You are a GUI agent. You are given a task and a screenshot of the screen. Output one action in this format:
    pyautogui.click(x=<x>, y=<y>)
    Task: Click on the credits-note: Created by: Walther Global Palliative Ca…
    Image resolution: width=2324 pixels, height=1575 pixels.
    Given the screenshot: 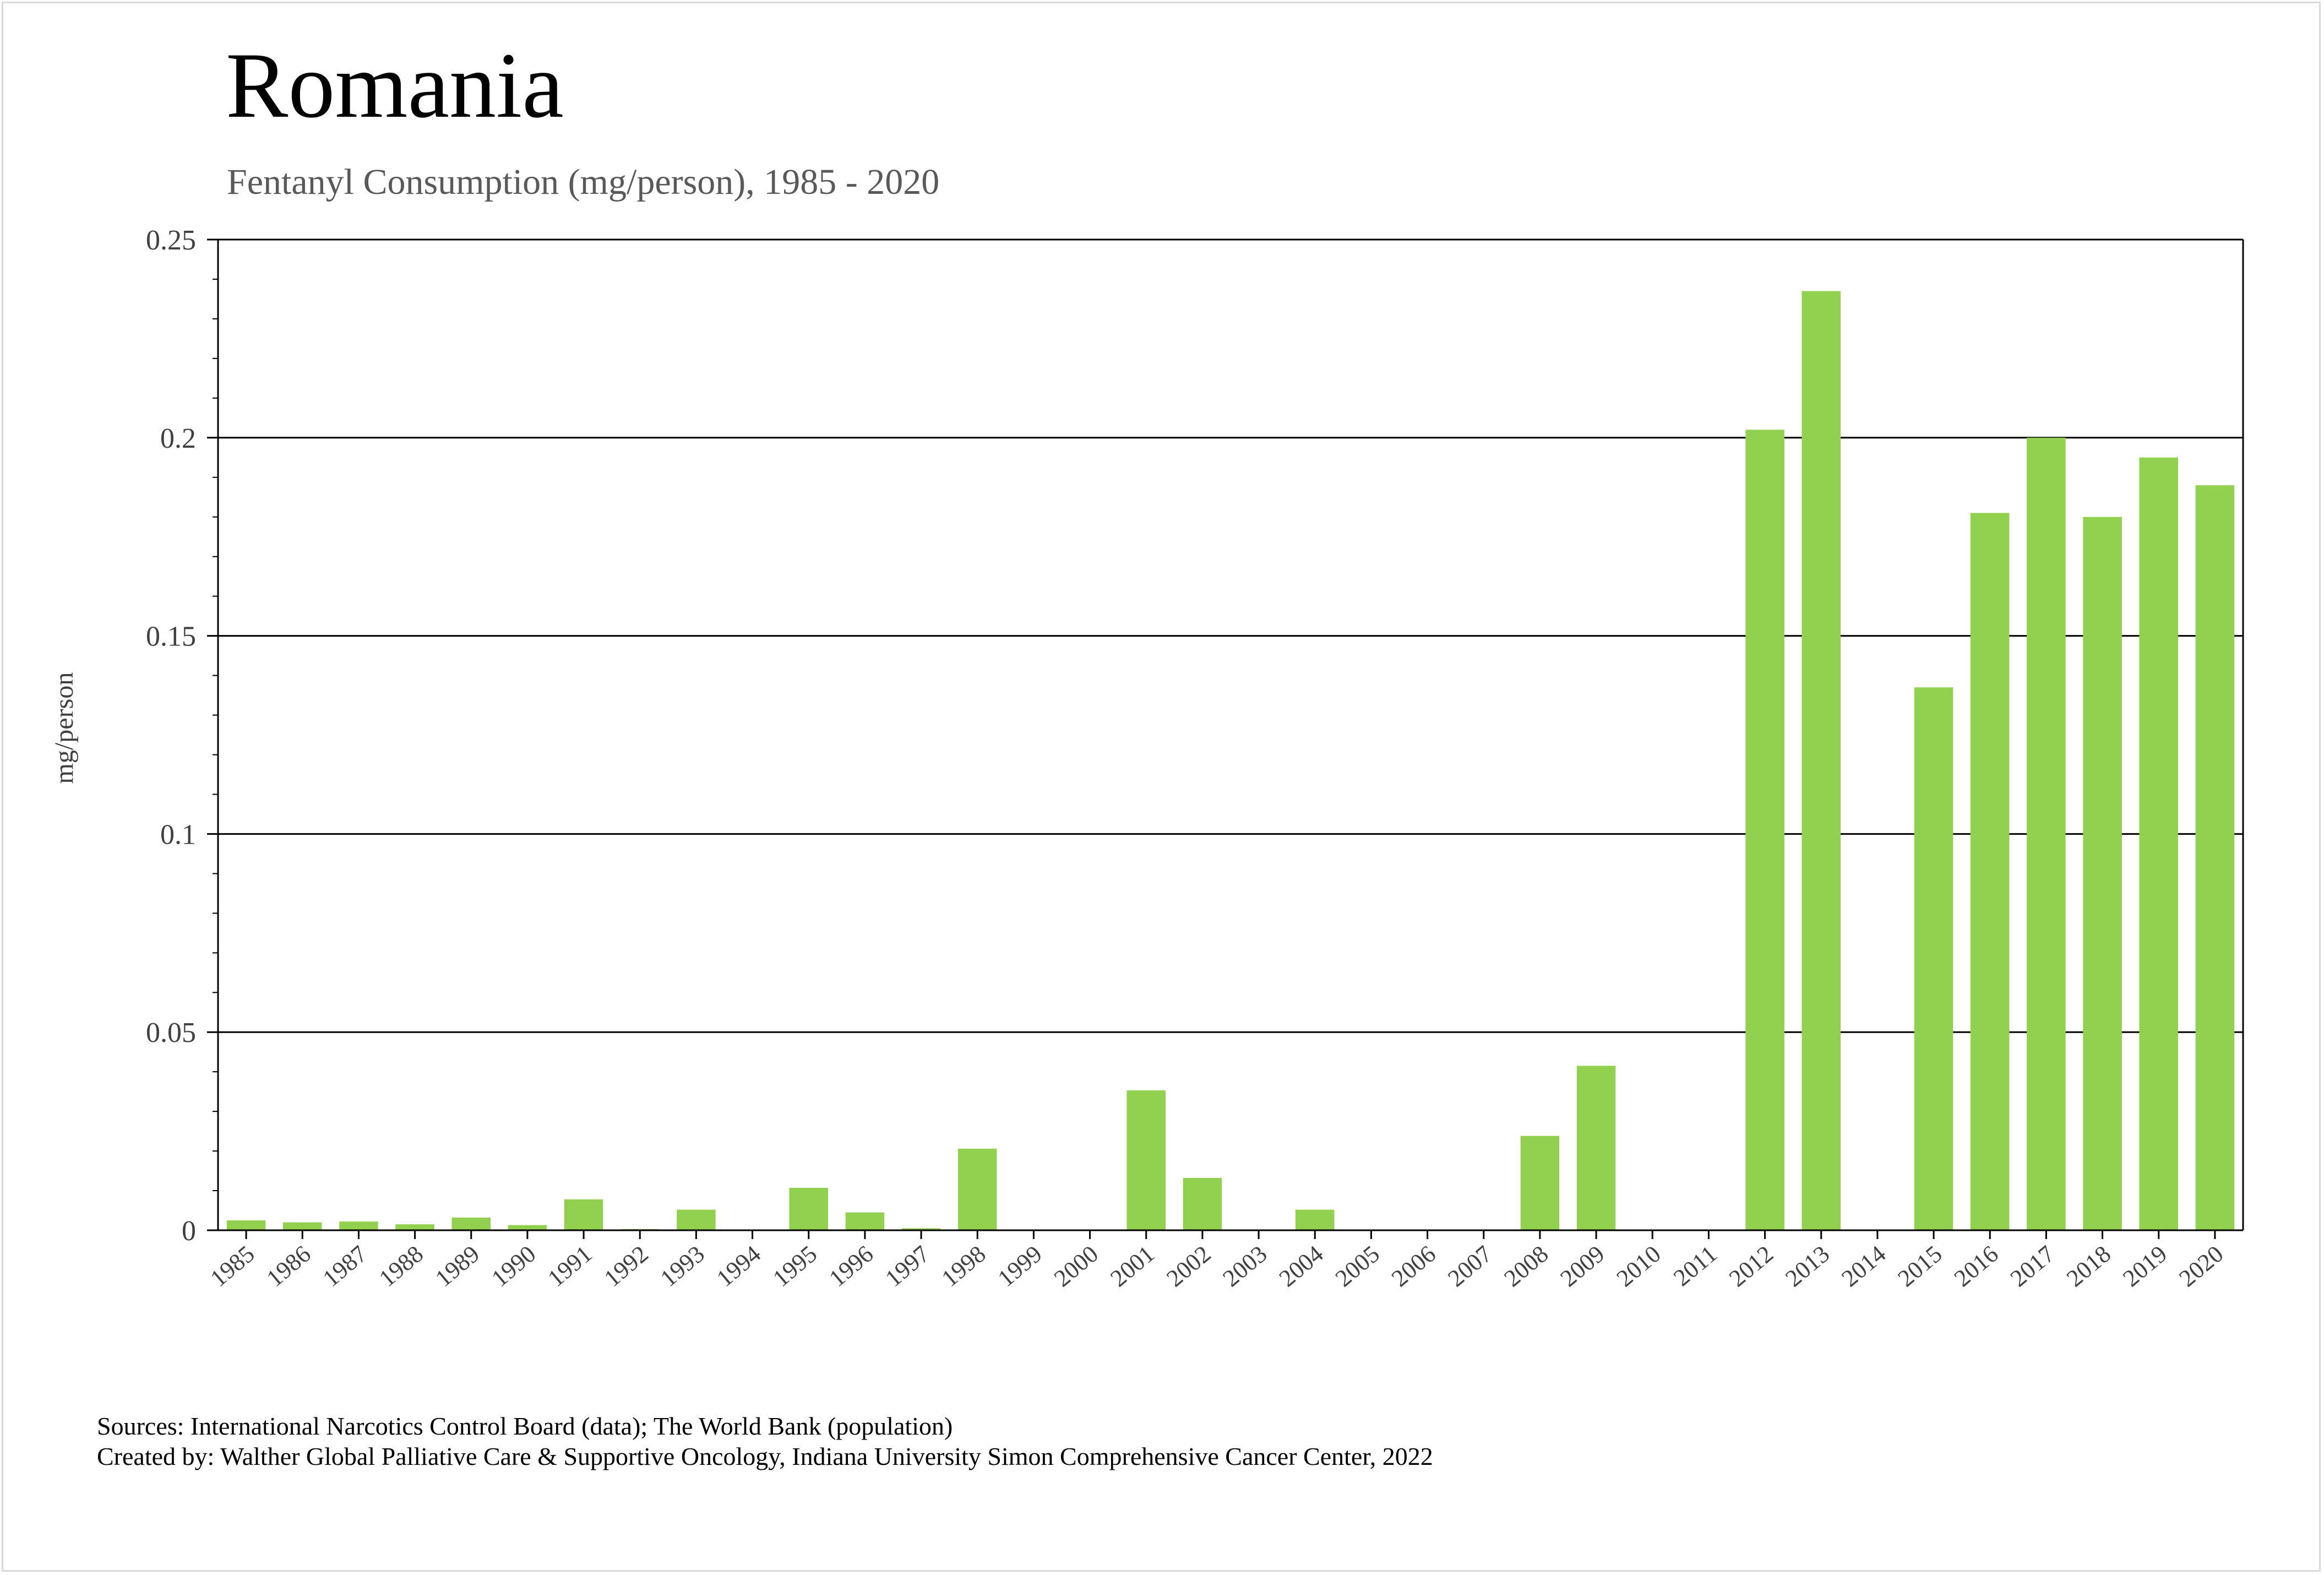 What is the action you would take?
    pyautogui.click(x=765, y=1456)
    